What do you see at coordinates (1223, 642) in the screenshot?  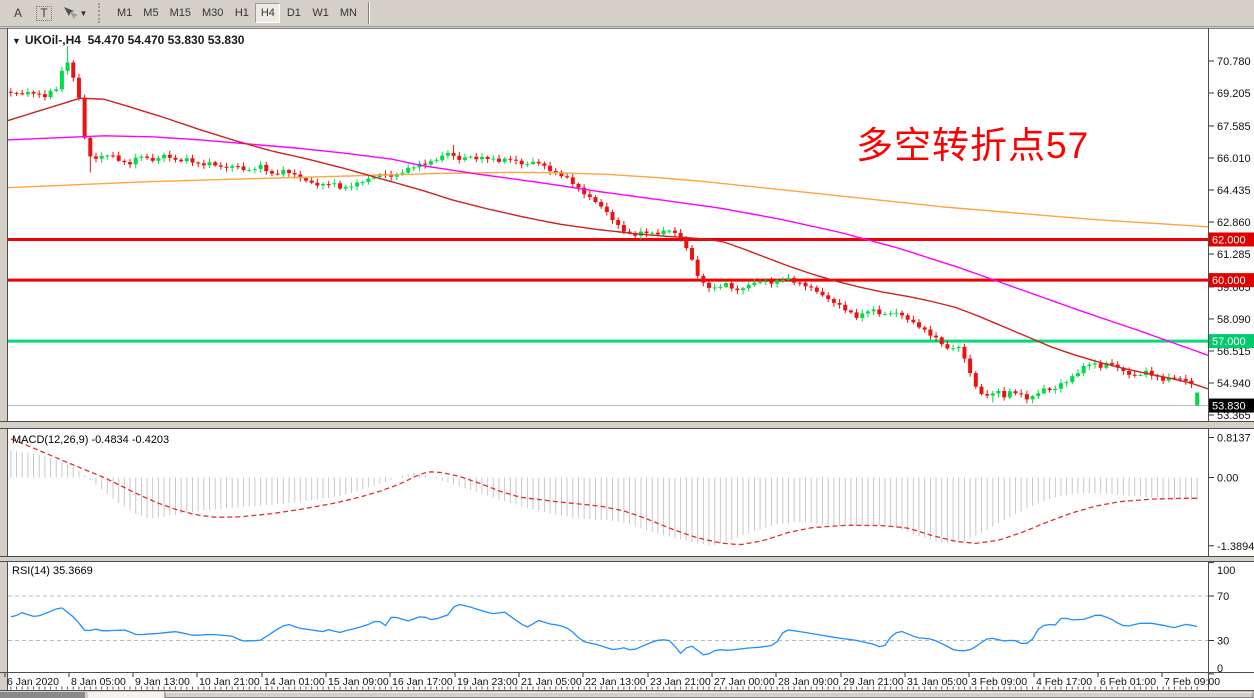 I see `svg-text: 30` at bounding box center [1223, 642].